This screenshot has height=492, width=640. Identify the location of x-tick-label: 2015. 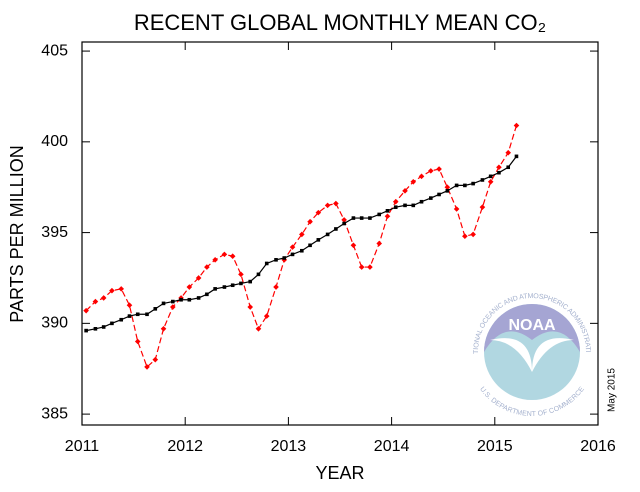
(495, 446).